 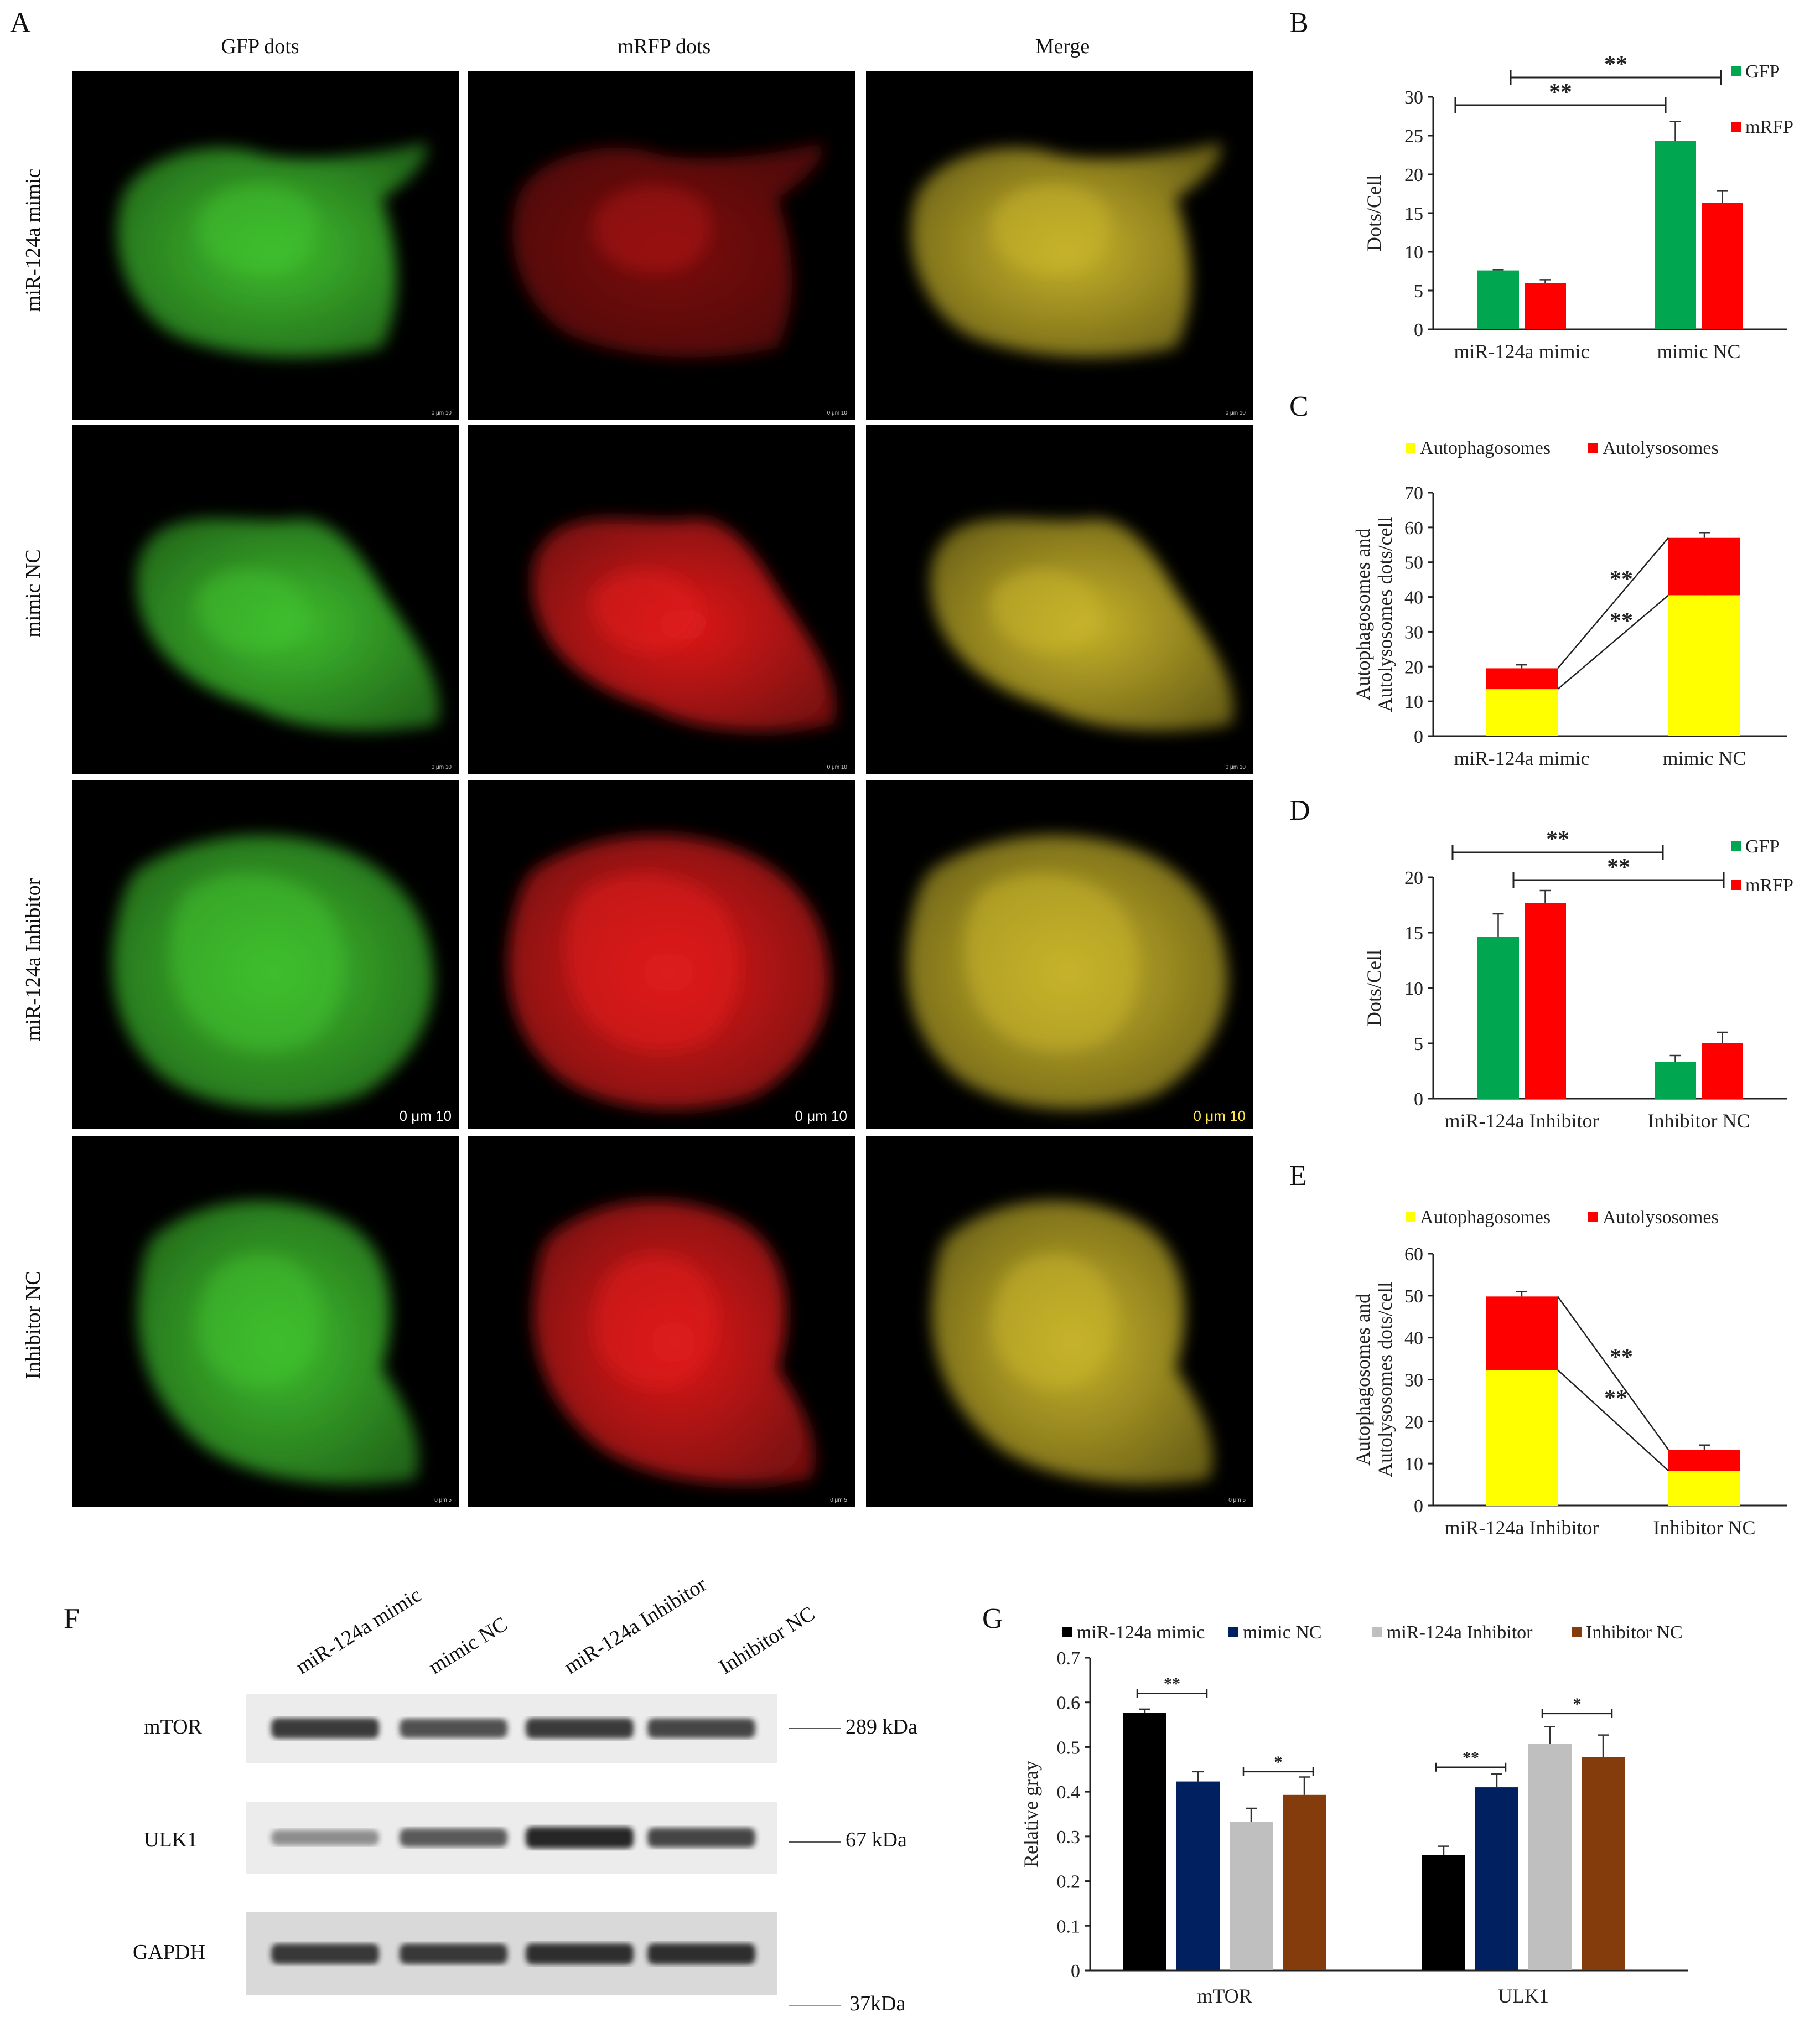 What do you see at coordinates (1769, 885) in the screenshot?
I see `legend-label: mRFP` at bounding box center [1769, 885].